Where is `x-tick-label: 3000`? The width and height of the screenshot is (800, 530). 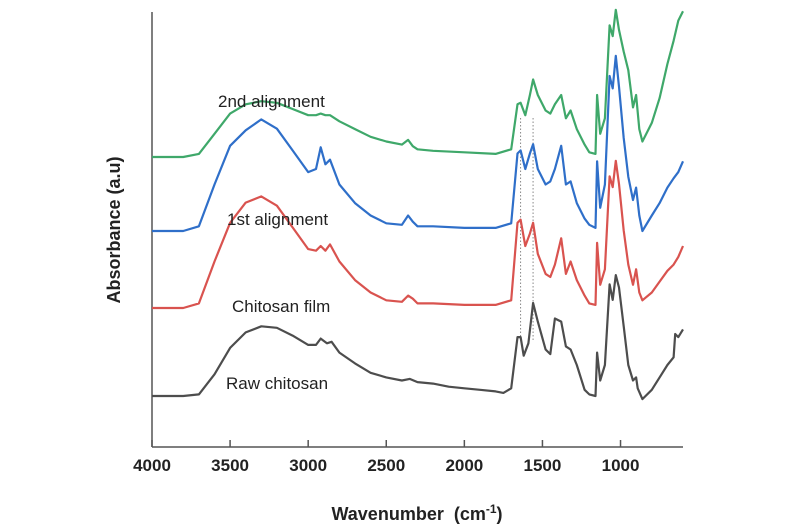 x-tick-label: 3000 is located at coordinates (308, 465).